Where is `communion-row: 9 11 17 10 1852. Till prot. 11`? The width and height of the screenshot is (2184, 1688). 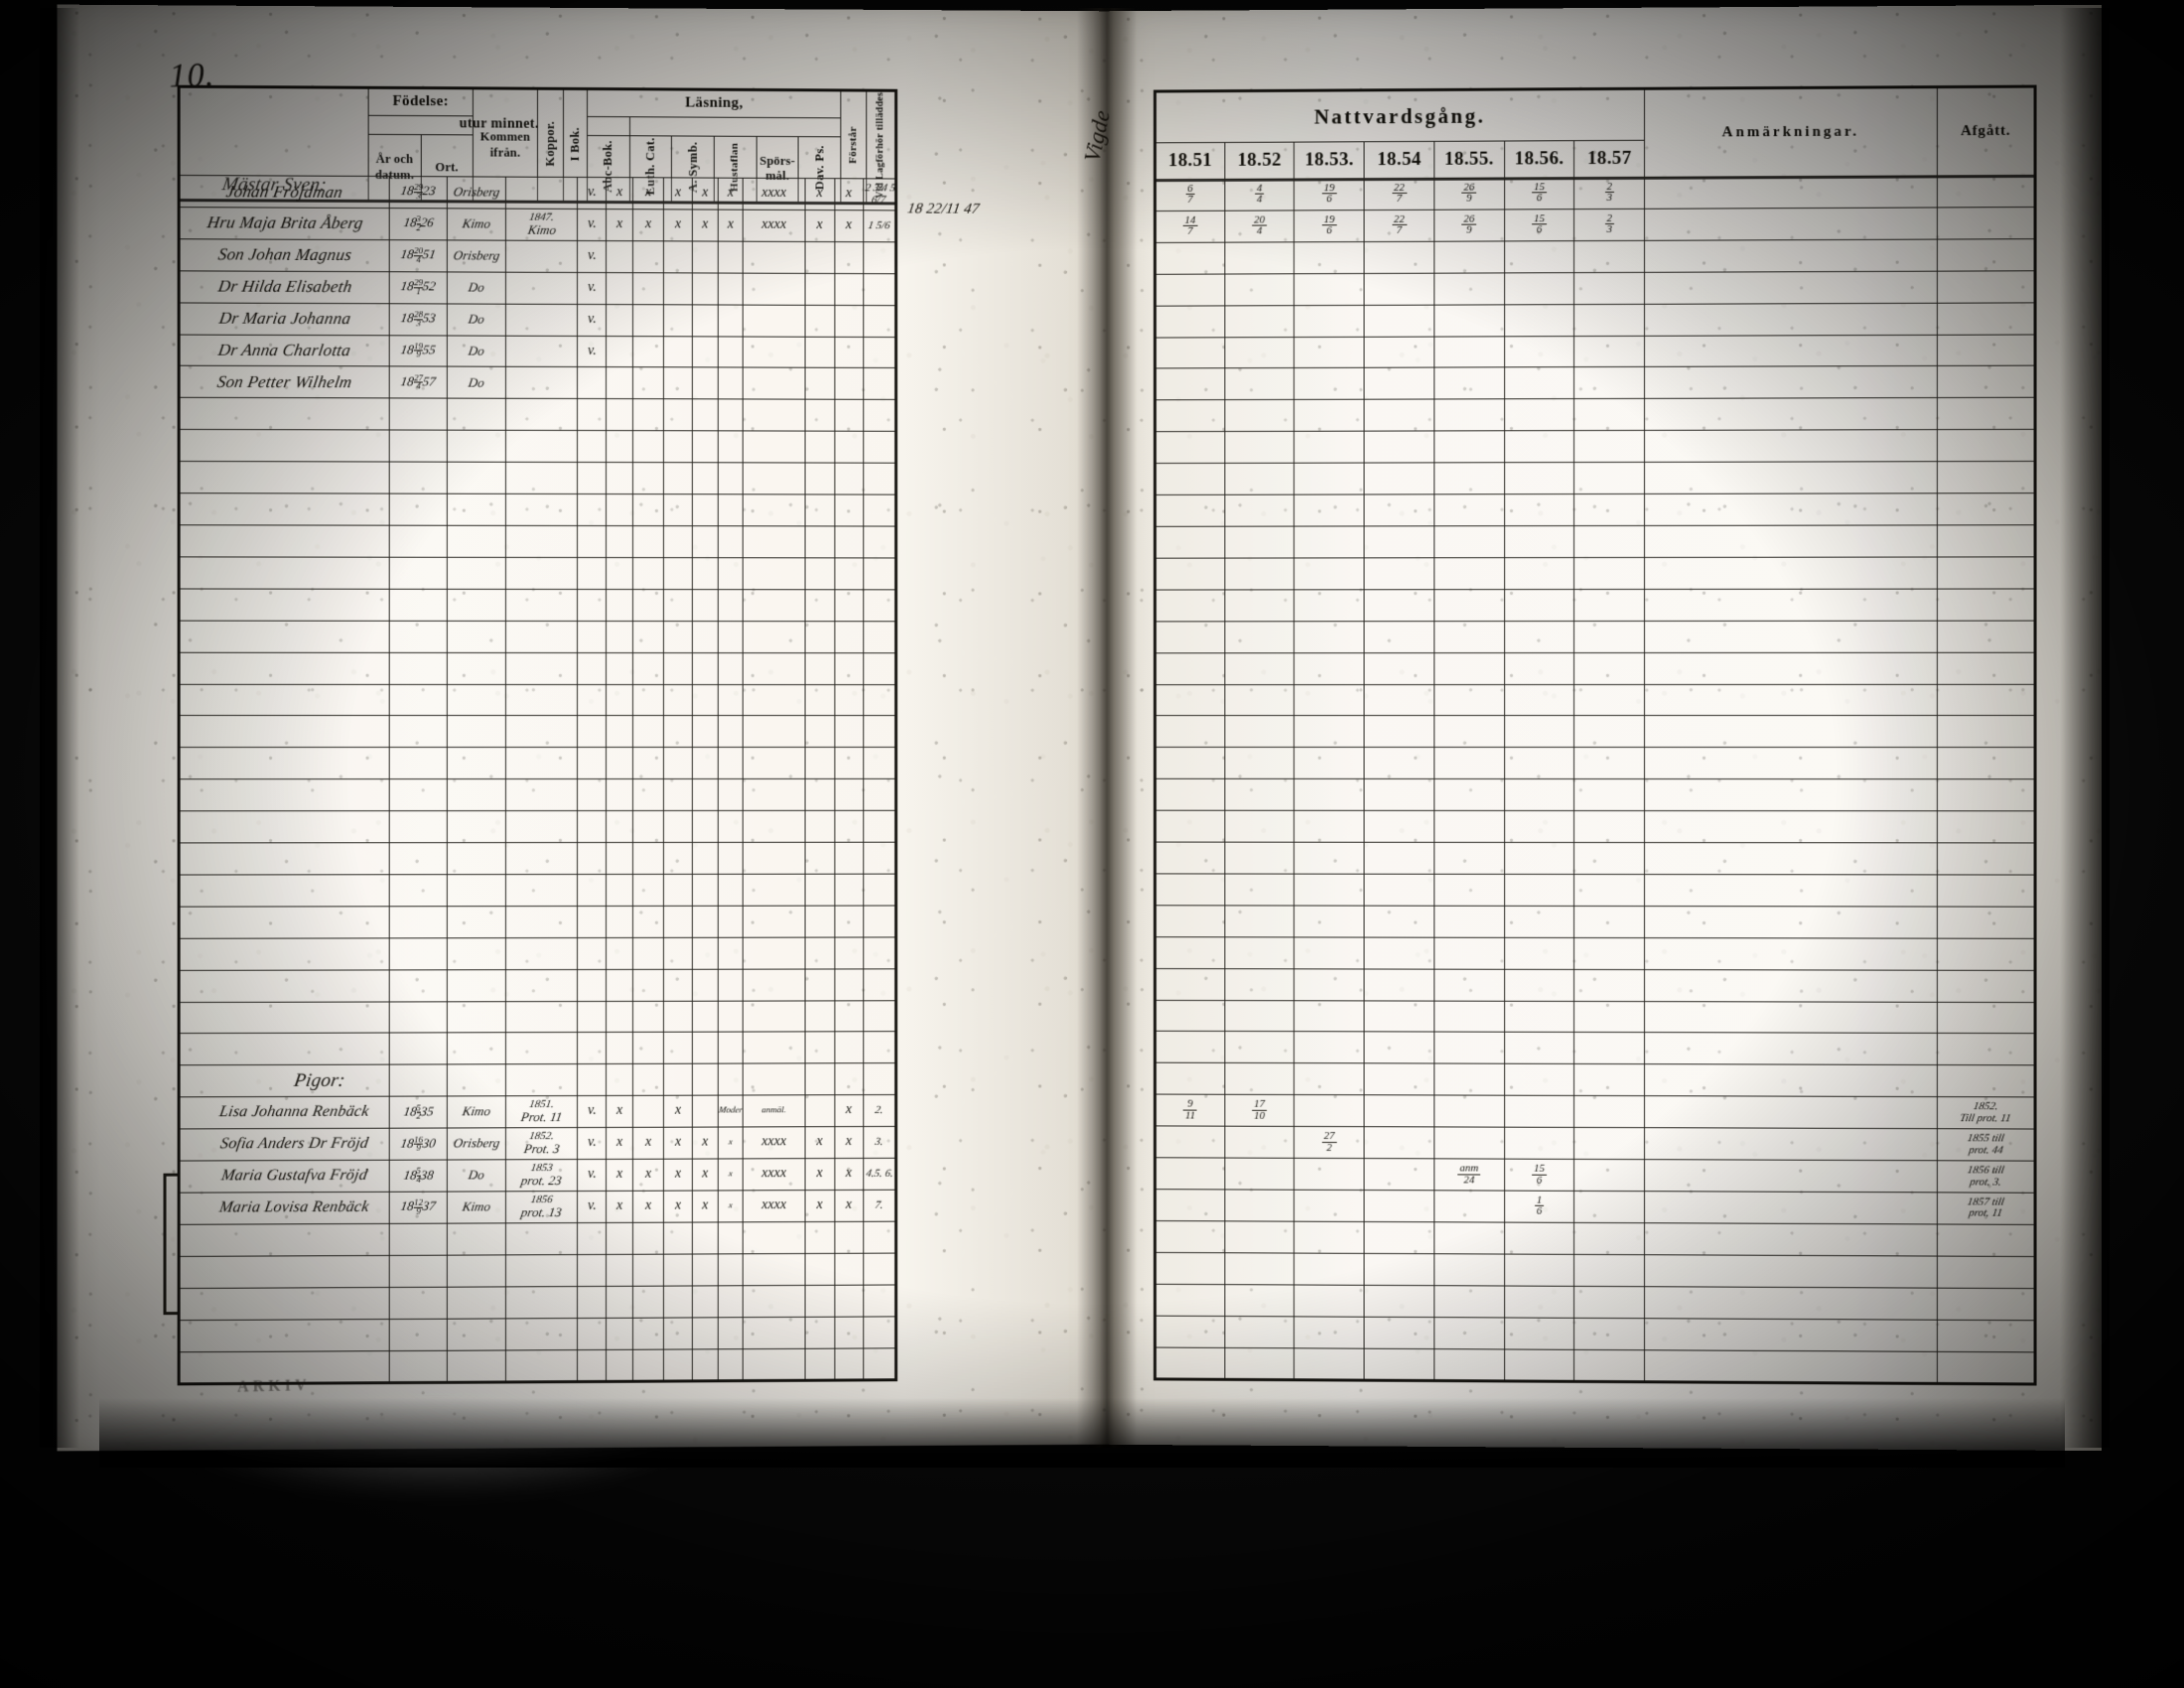 communion-row: 9 11 17 10 1852. Till prot. 11 is located at coordinates (1595, 1112).